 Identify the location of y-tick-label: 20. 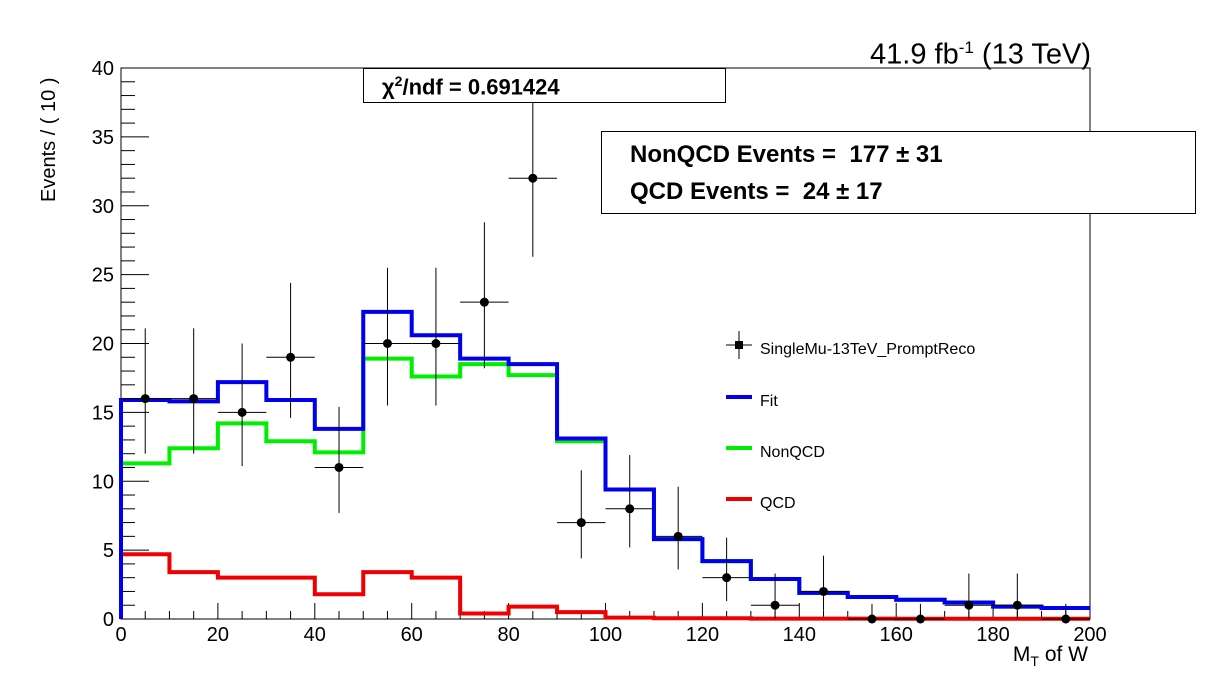
(103, 345).